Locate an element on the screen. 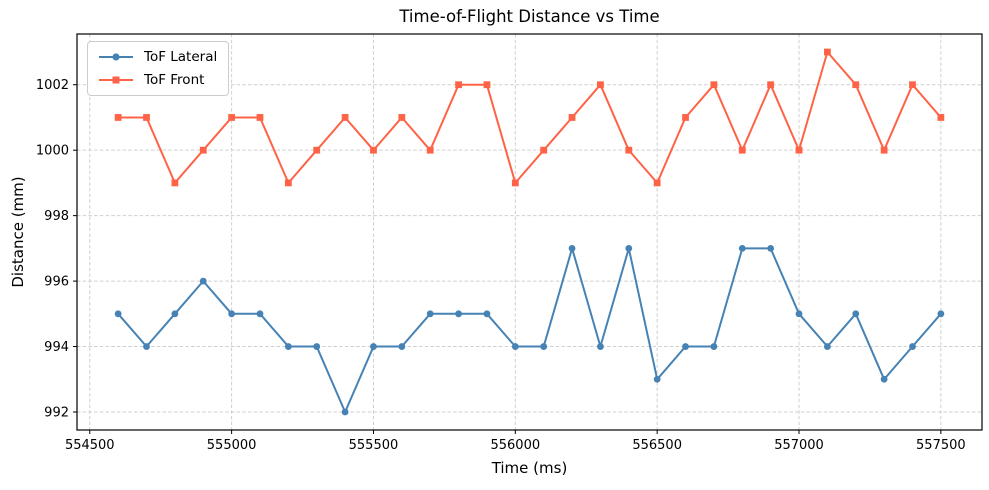 Image resolution: width=989 pixels, height=490 pixels. x-tick-label: 555500 is located at coordinates (374, 445).